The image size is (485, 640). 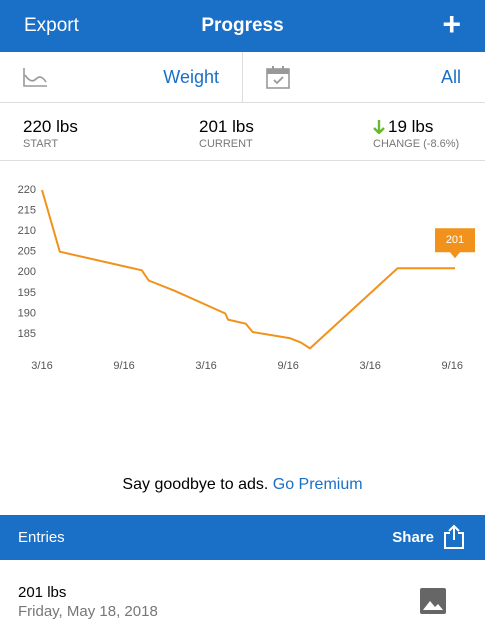 What do you see at coordinates (27, 313) in the screenshot?
I see `y-tick-label: 190` at bounding box center [27, 313].